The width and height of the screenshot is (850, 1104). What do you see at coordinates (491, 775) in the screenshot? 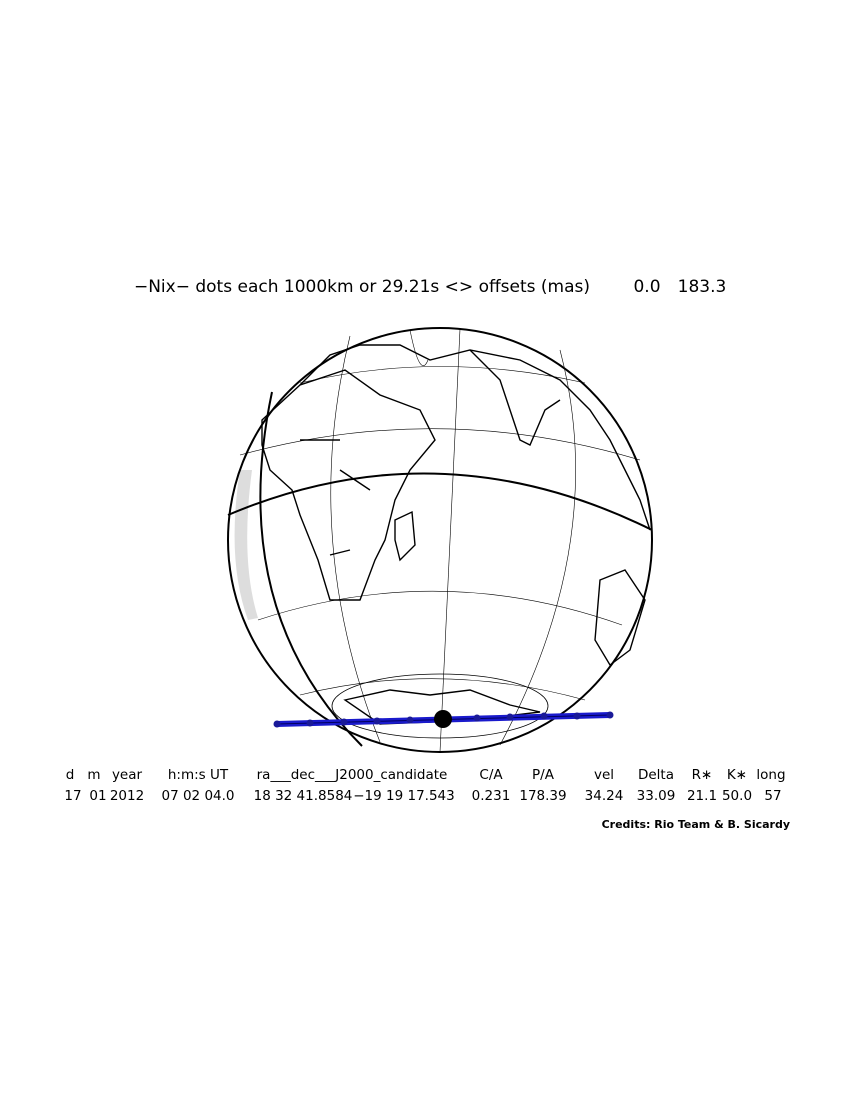
I see `column-header: C/A` at bounding box center [491, 775].